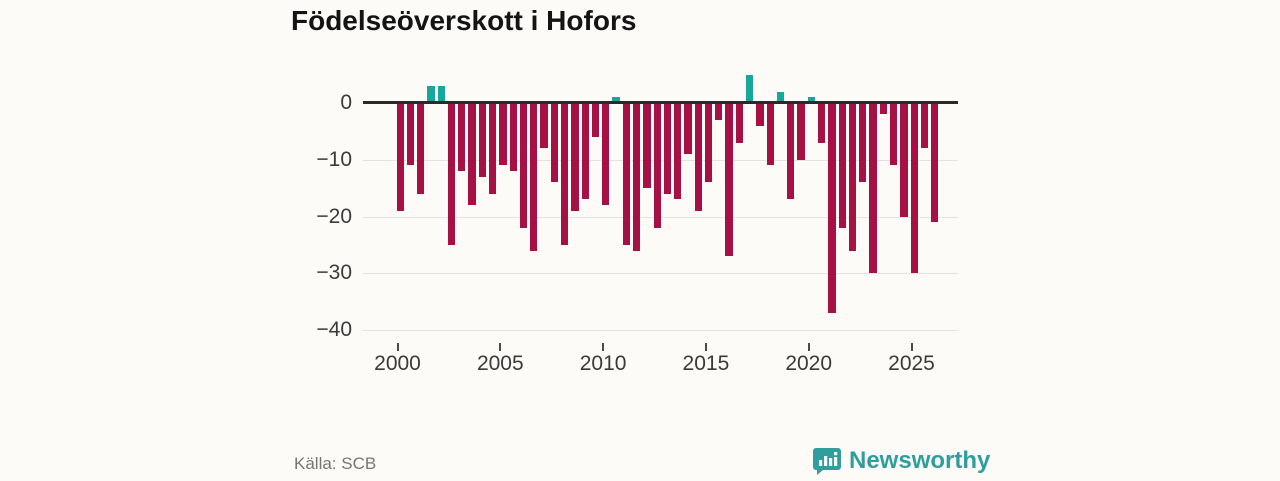 The image size is (1280, 481). What do you see at coordinates (334, 329) in the screenshot?
I see `y-axis-tick-label: −40` at bounding box center [334, 329].